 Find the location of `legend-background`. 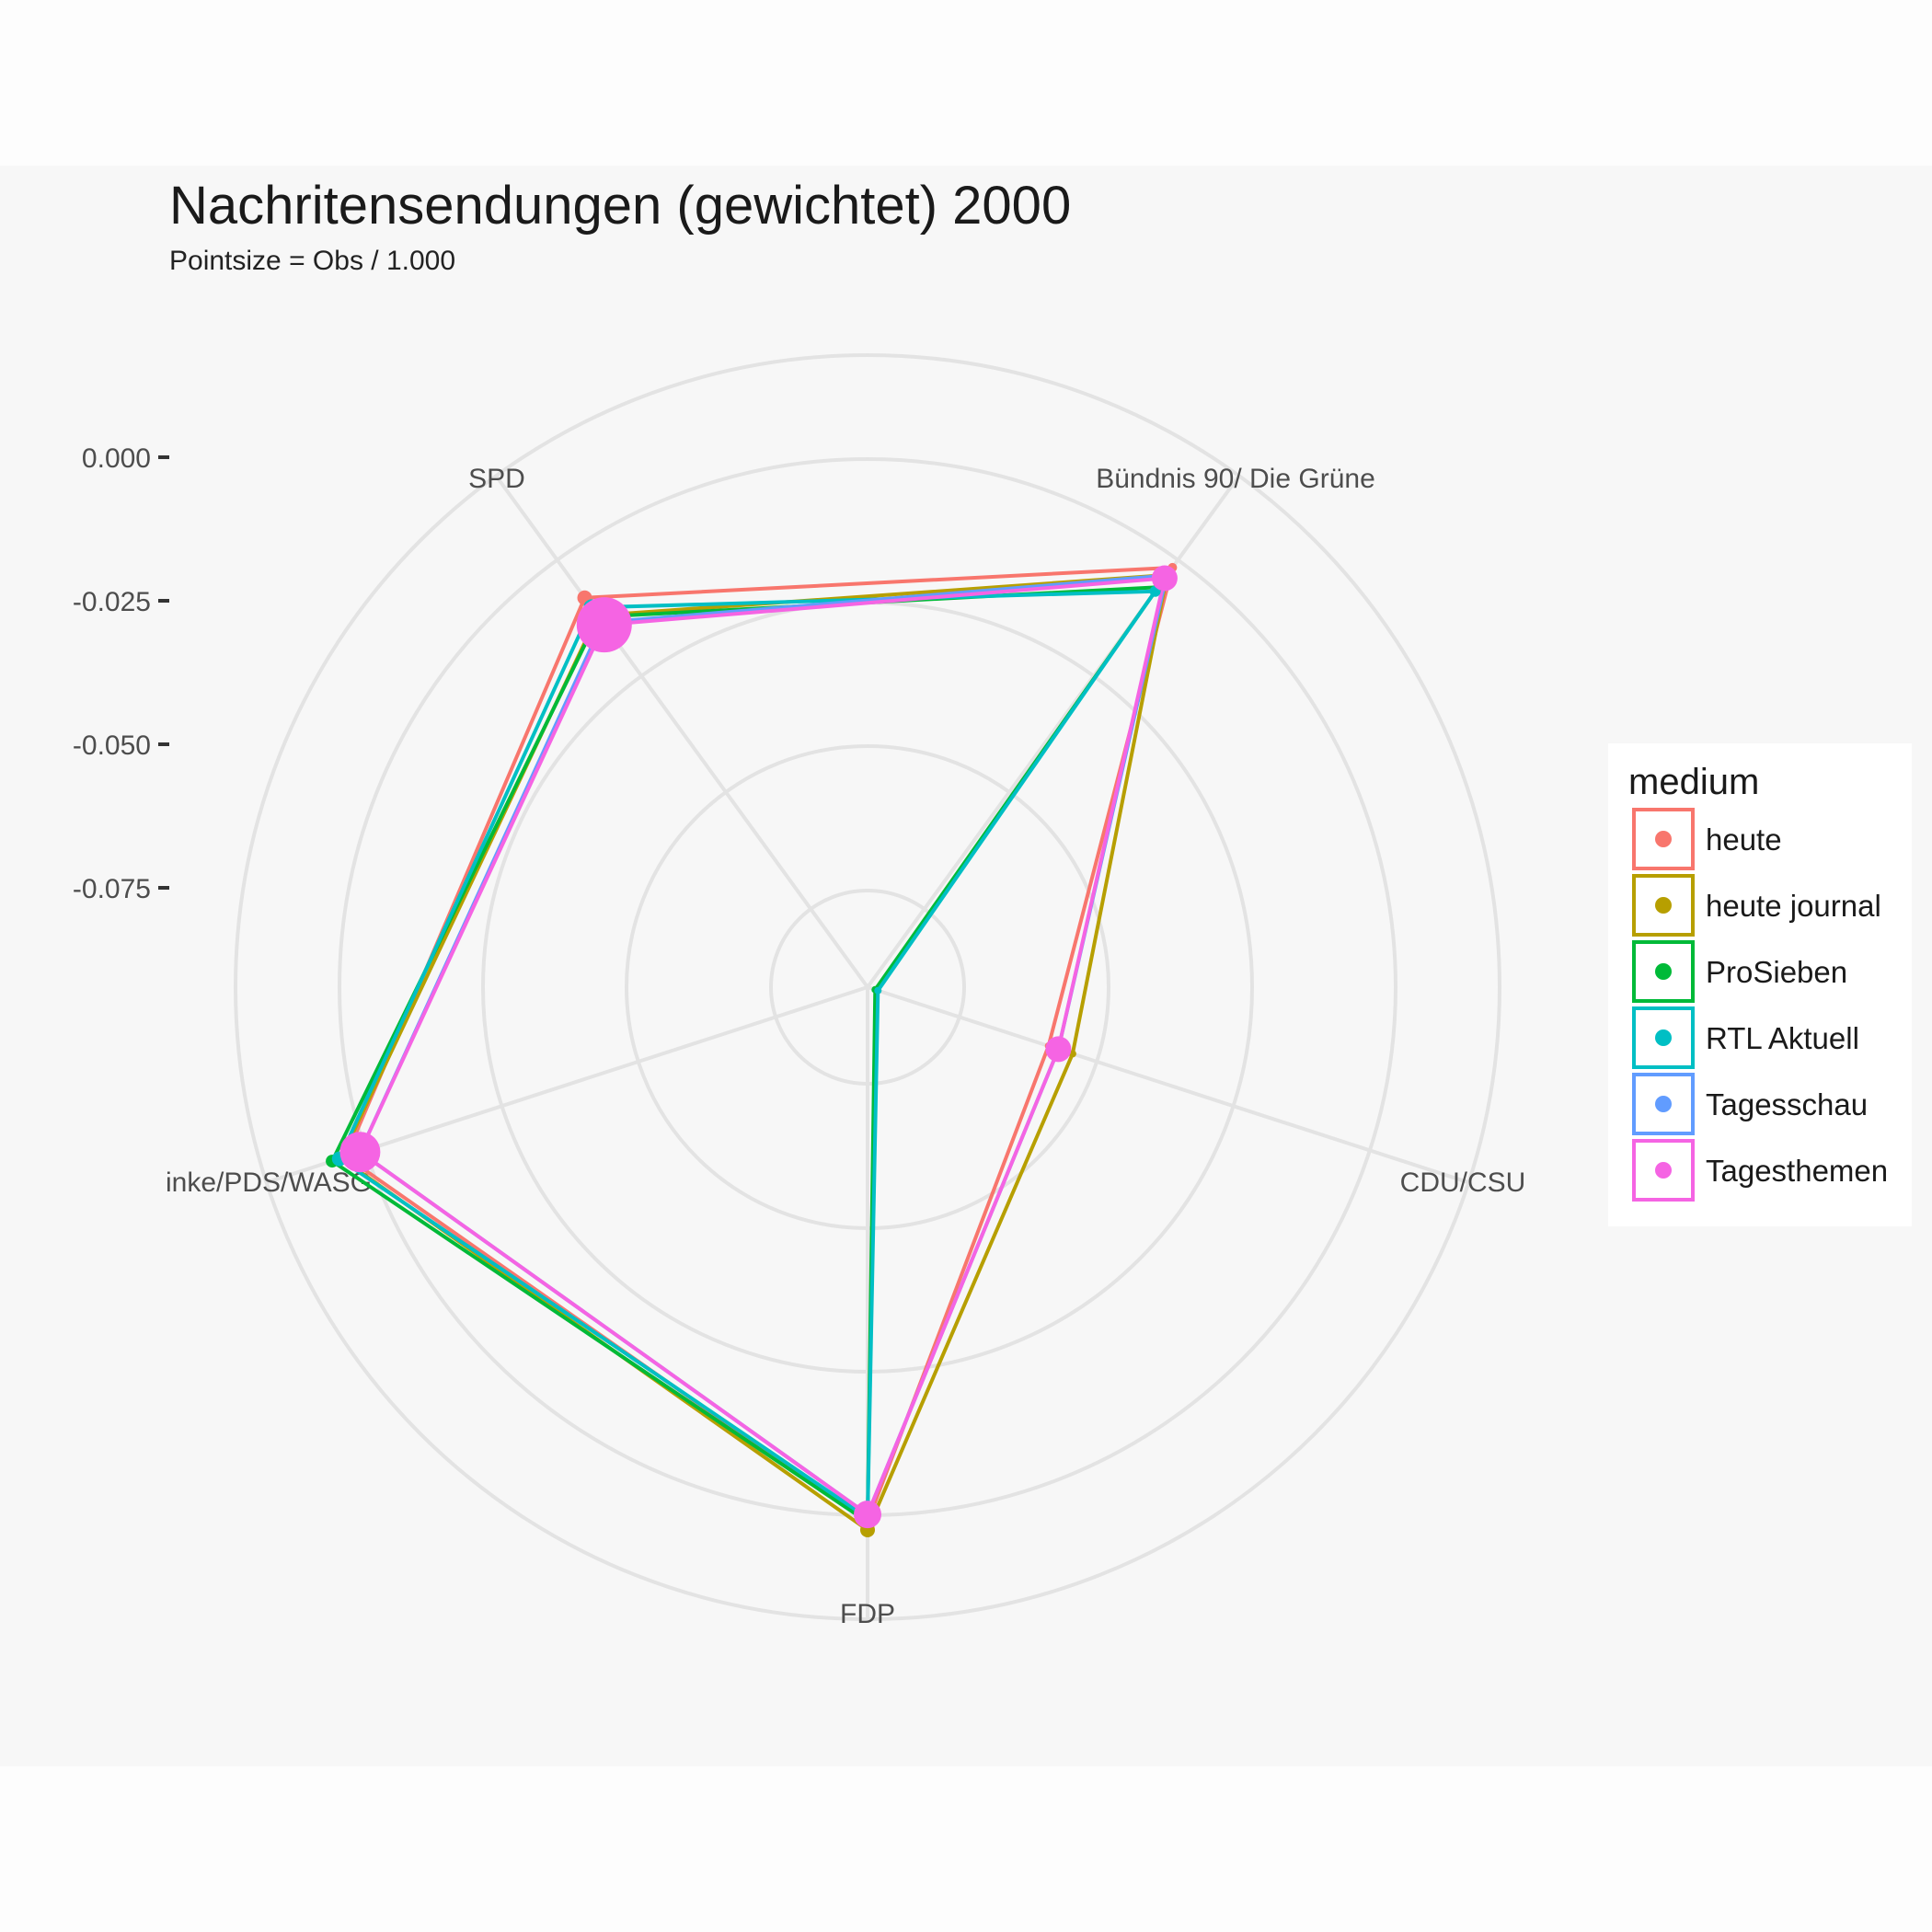

legend-background is located at coordinates (1760, 984).